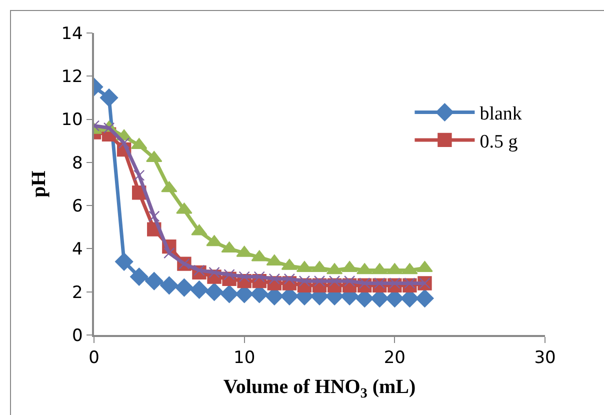 The width and height of the screenshot is (604, 415). Describe the element at coordinates (77, 163) in the screenshot. I see `y-tick-label: 8` at that location.